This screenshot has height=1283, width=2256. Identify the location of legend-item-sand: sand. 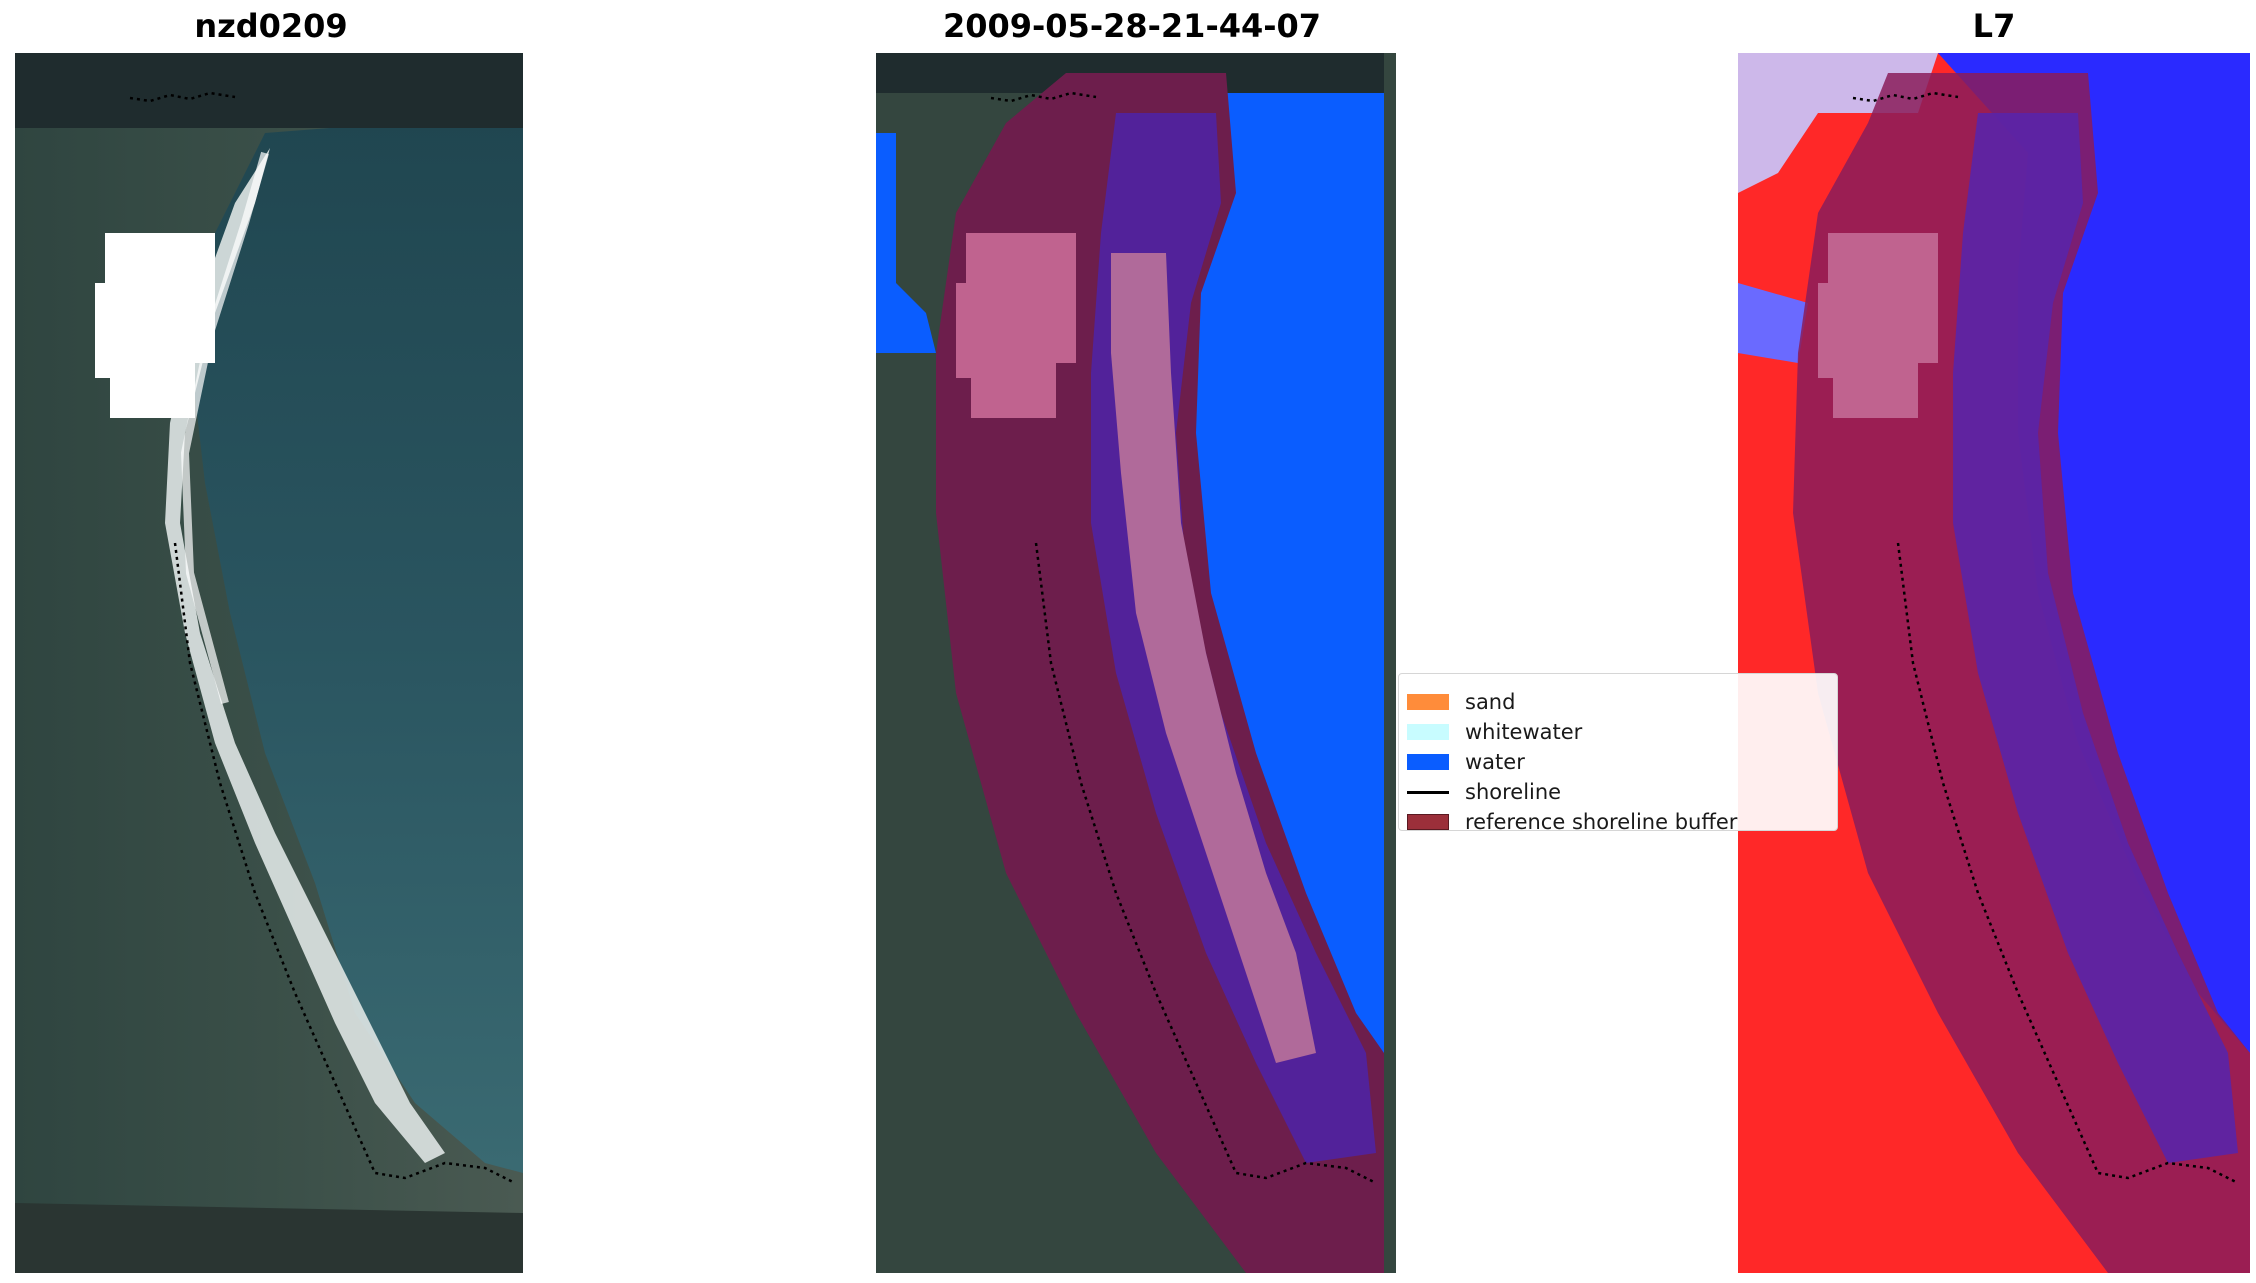
(1619, 702).